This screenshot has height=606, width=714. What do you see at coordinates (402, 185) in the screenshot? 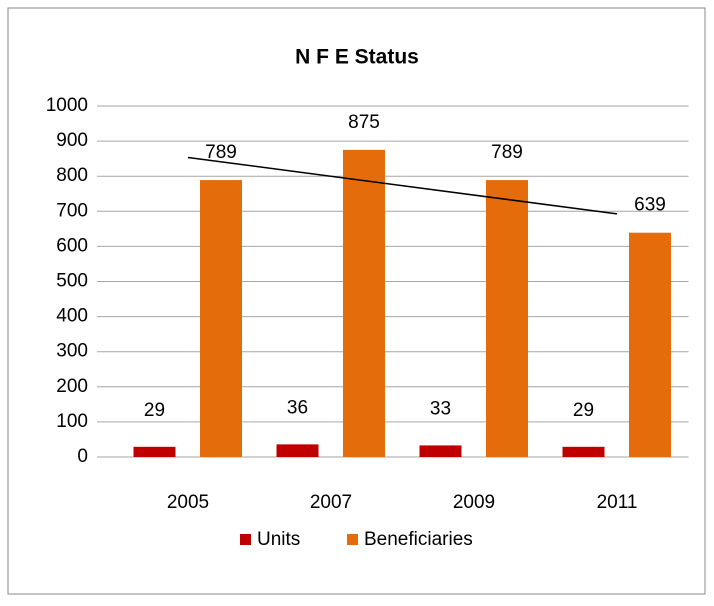
I see `trendline` at bounding box center [402, 185].